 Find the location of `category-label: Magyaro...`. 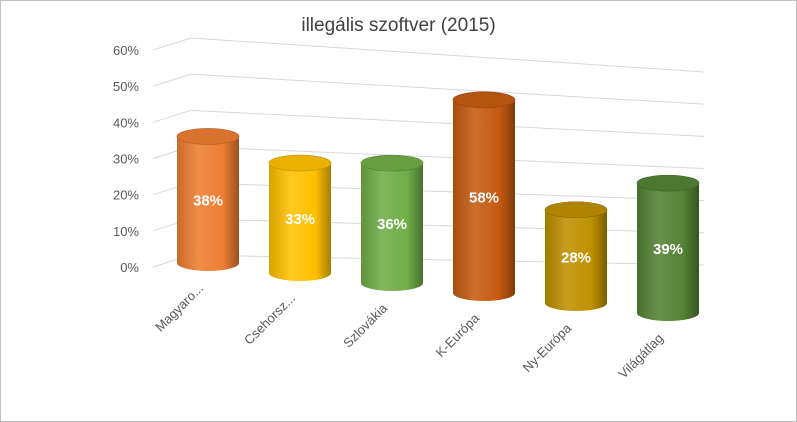

category-label: Magyaro... is located at coordinates (179, 308).